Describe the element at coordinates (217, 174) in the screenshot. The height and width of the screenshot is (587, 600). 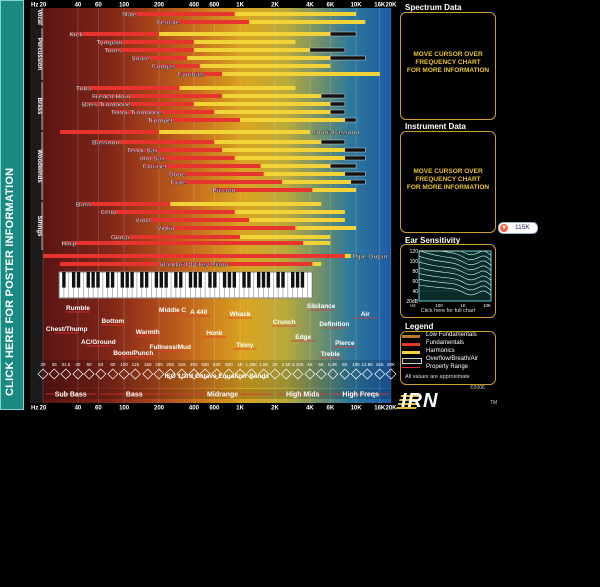
I see `fund-bar-oboe` at that location.